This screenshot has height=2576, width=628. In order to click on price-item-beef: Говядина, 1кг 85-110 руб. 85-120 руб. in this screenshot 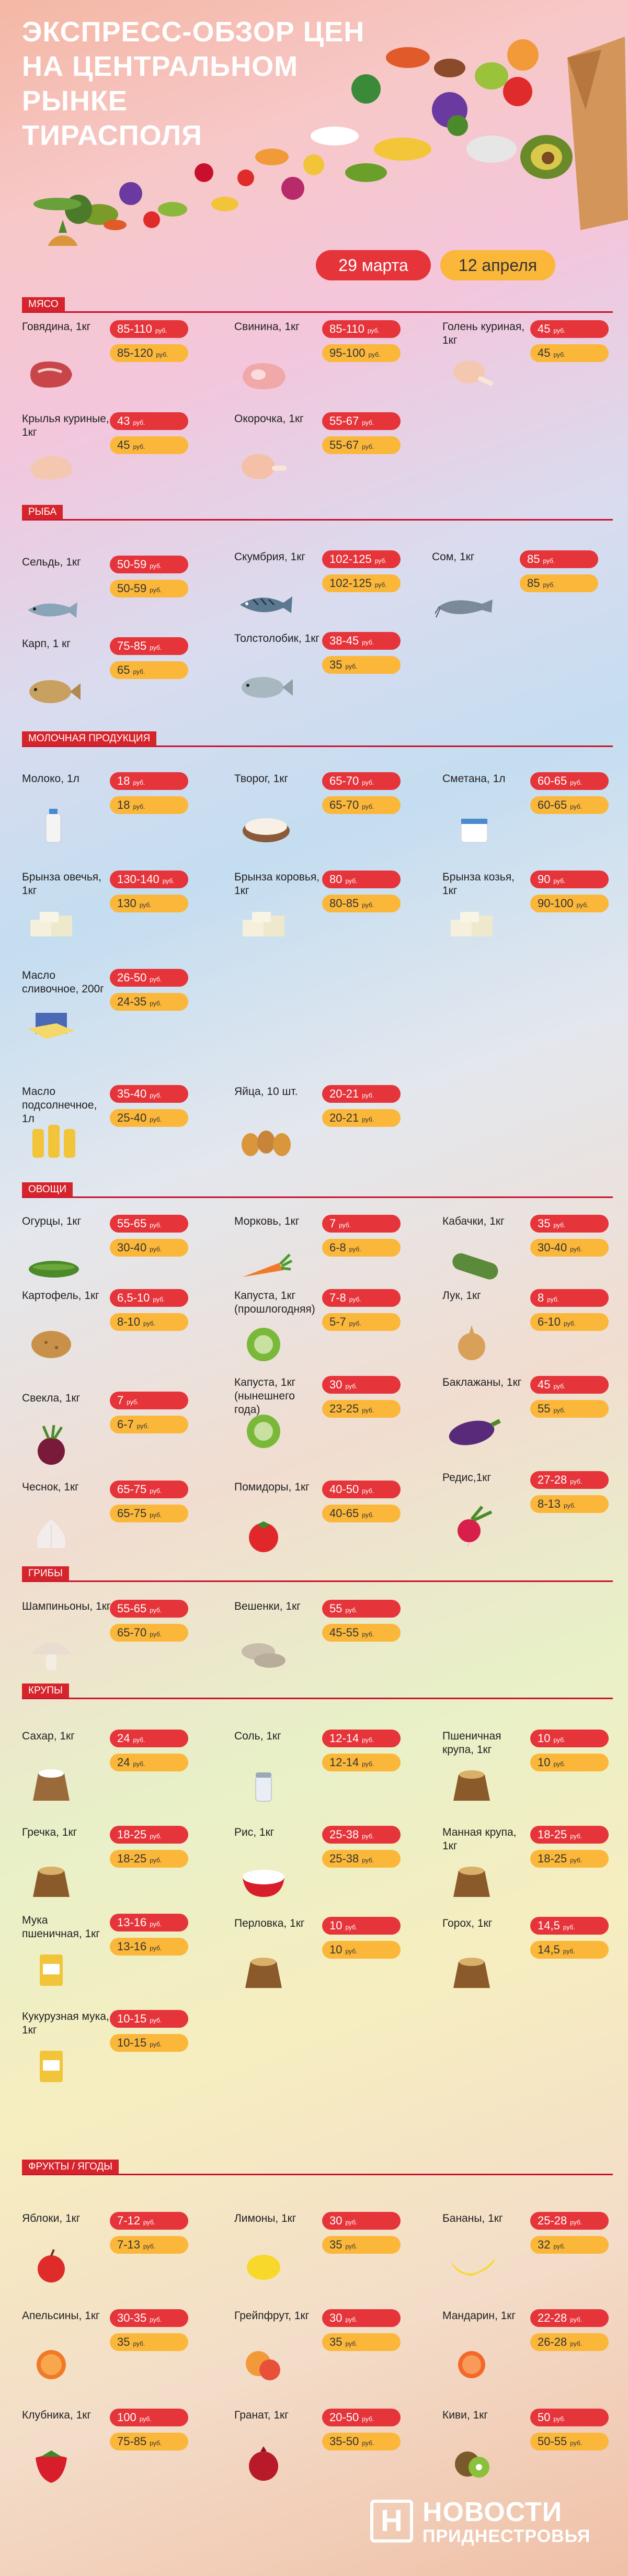, I will do `click(122, 360)`.